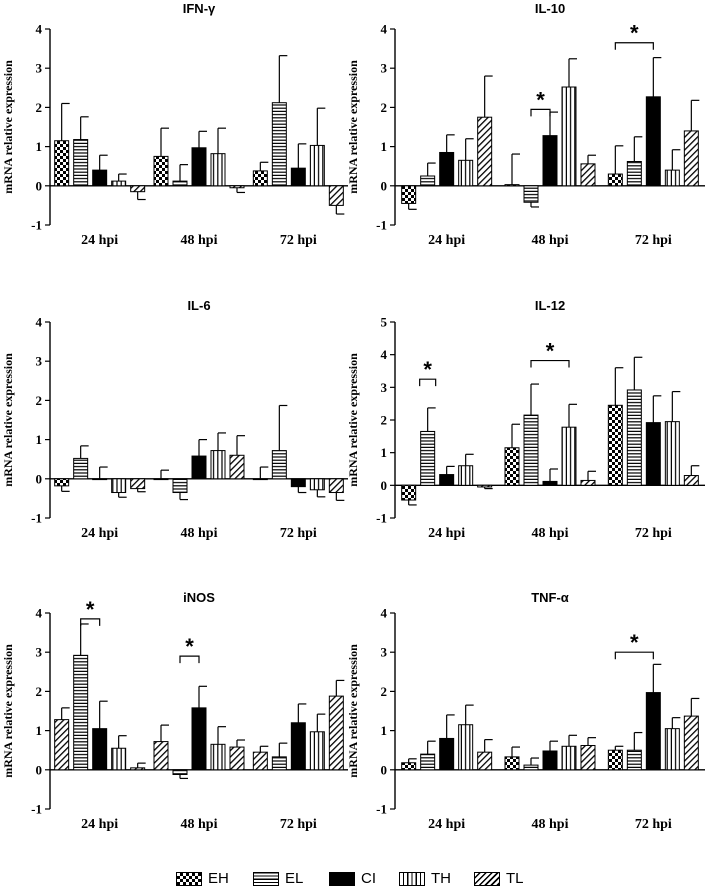  I want to click on chart-title: IFN-γ, so click(199, 8).